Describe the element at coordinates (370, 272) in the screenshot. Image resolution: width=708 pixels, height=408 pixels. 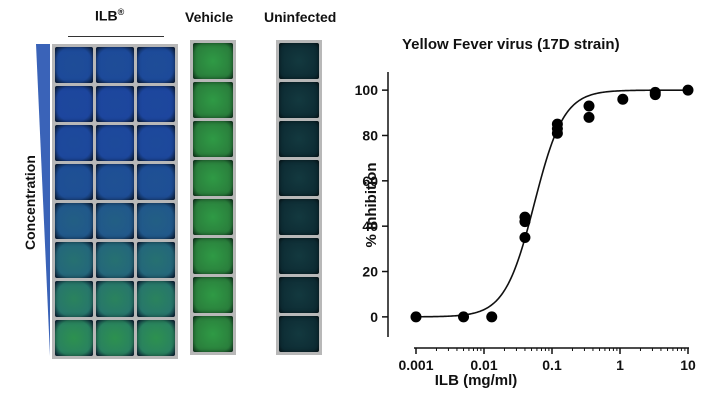
I see `y-tick-label: 20` at that location.